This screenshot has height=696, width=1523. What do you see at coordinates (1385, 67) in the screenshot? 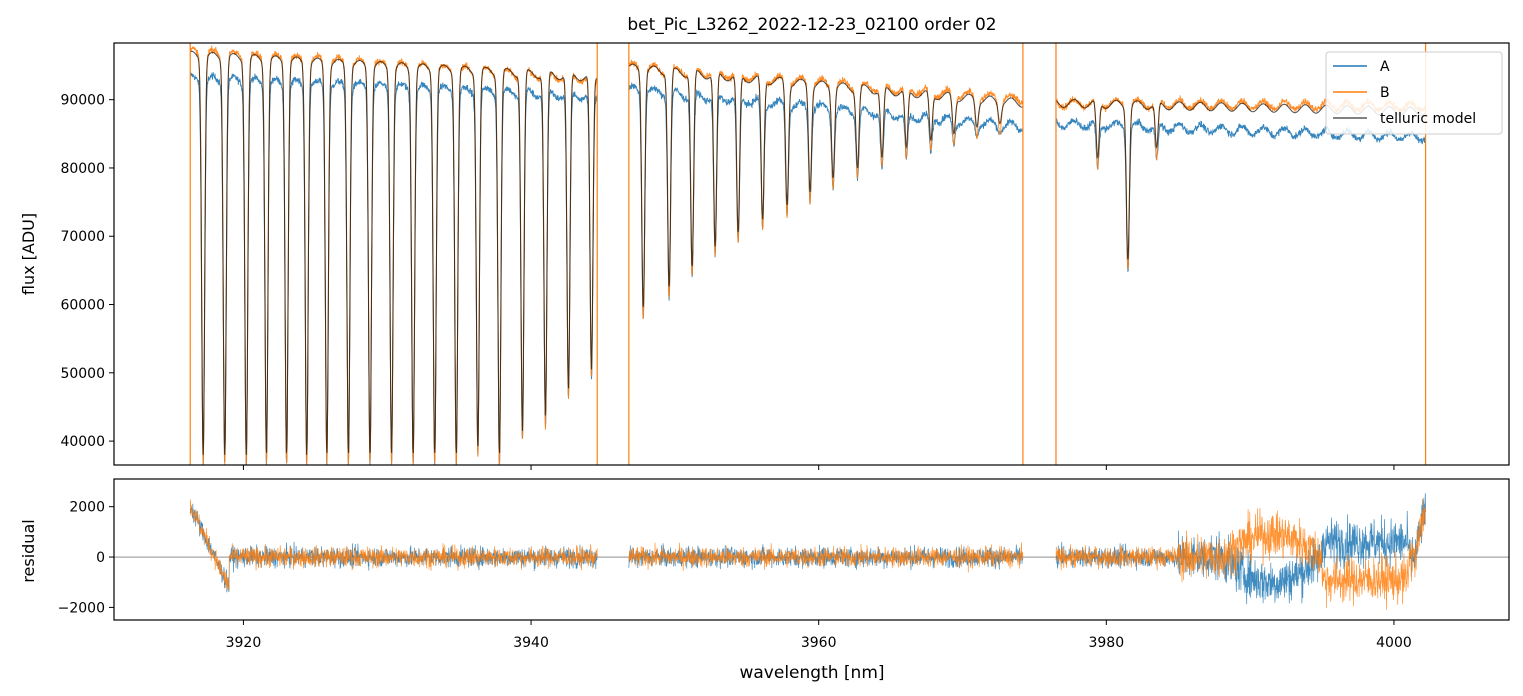
I see `legend-label-a: A` at bounding box center [1385, 67].